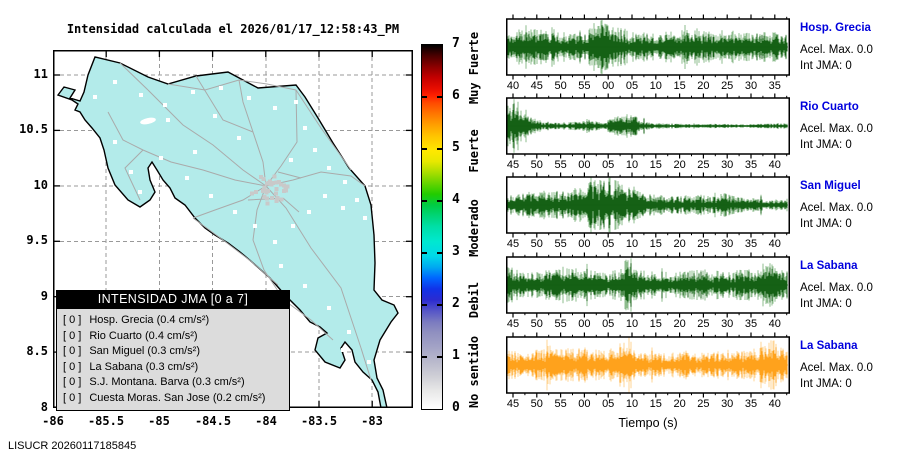 Image resolution: width=910 pixels, height=460 pixels. Describe the element at coordinates (456, 251) in the screenshot. I see `colorbar-tick-label: 3` at that location.